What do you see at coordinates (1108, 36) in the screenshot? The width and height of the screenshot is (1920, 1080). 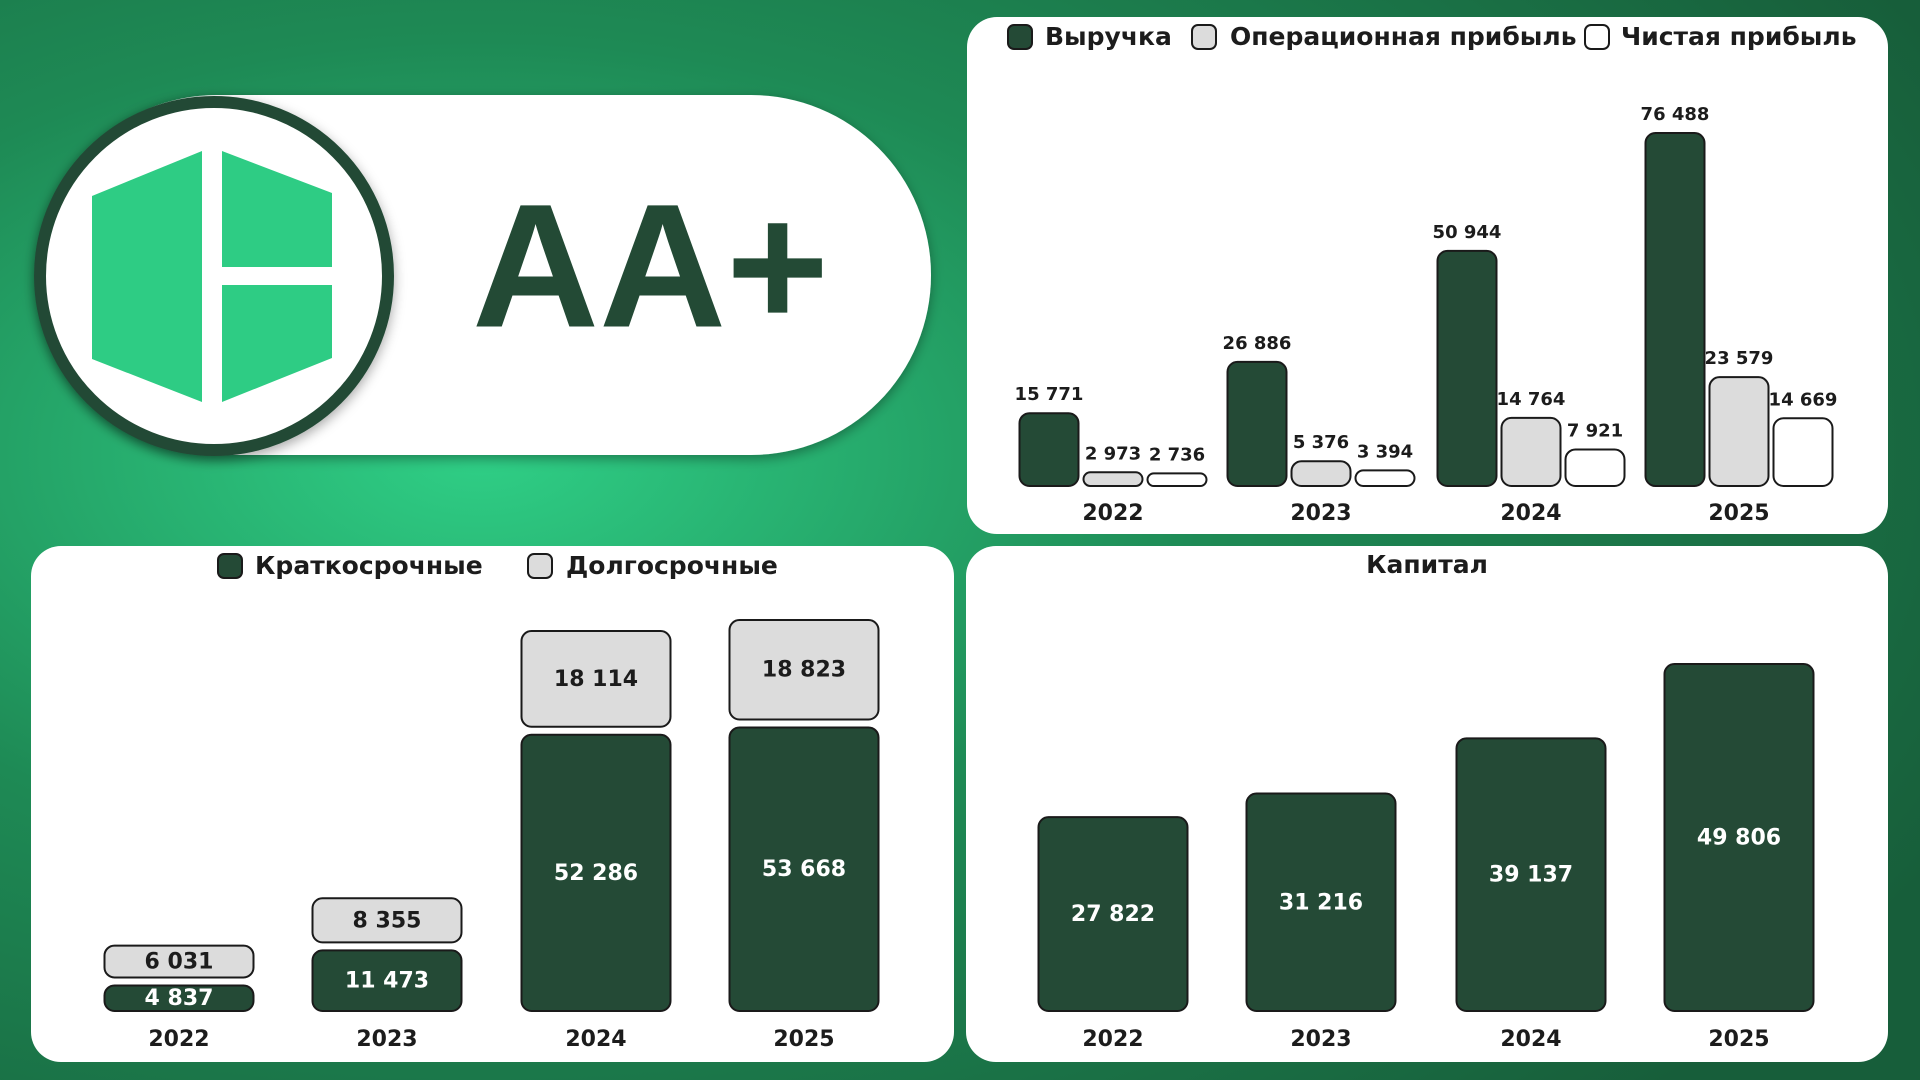 I see `legend-label: Выручка` at bounding box center [1108, 36].